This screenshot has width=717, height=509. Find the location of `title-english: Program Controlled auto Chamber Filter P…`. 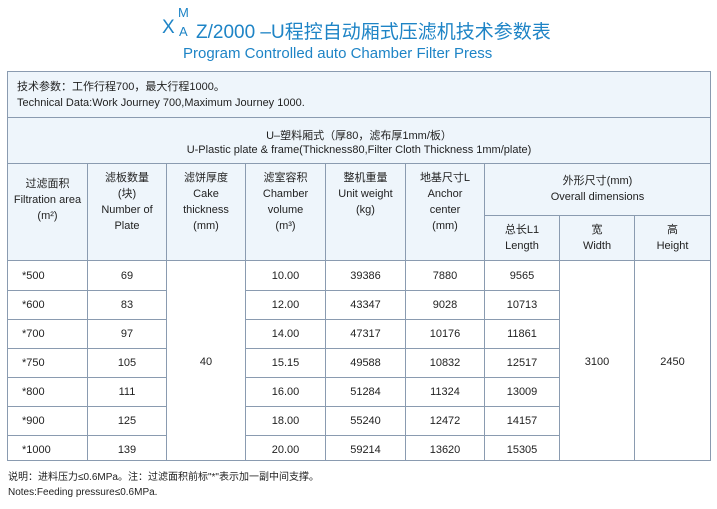

title-english: Program Controlled auto Chamber Filter P… is located at coordinates (338, 53).